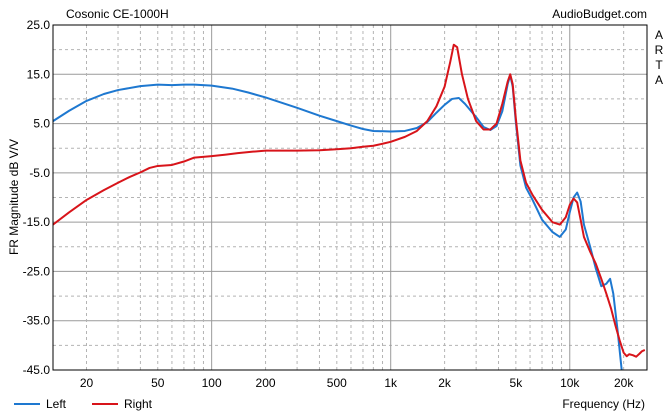 This screenshot has width=671, height=420. What do you see at coordinates (37, 222) in the screenshot?
I see `y-tick-label: -15.0` at bounding box center [37, 222].